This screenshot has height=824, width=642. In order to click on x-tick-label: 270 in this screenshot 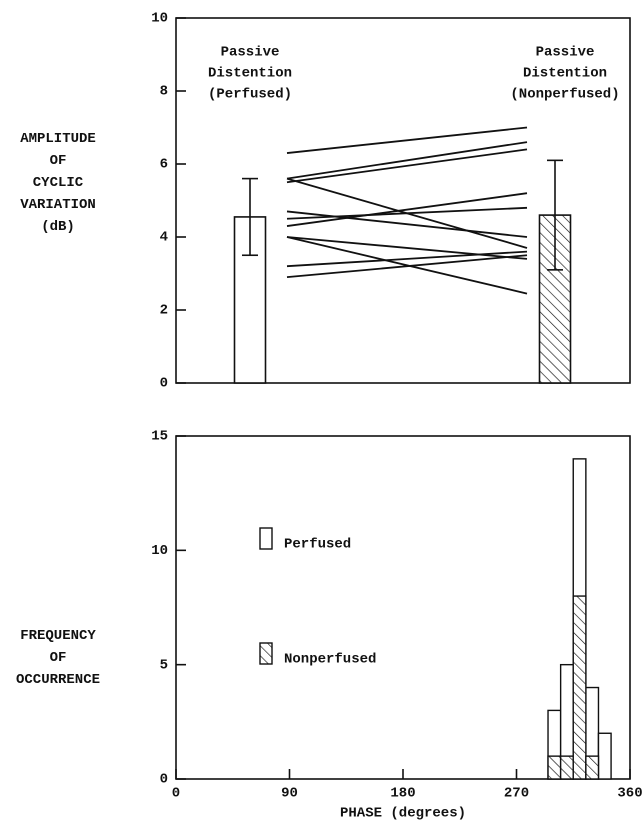, I will do `click(516, 794)`.